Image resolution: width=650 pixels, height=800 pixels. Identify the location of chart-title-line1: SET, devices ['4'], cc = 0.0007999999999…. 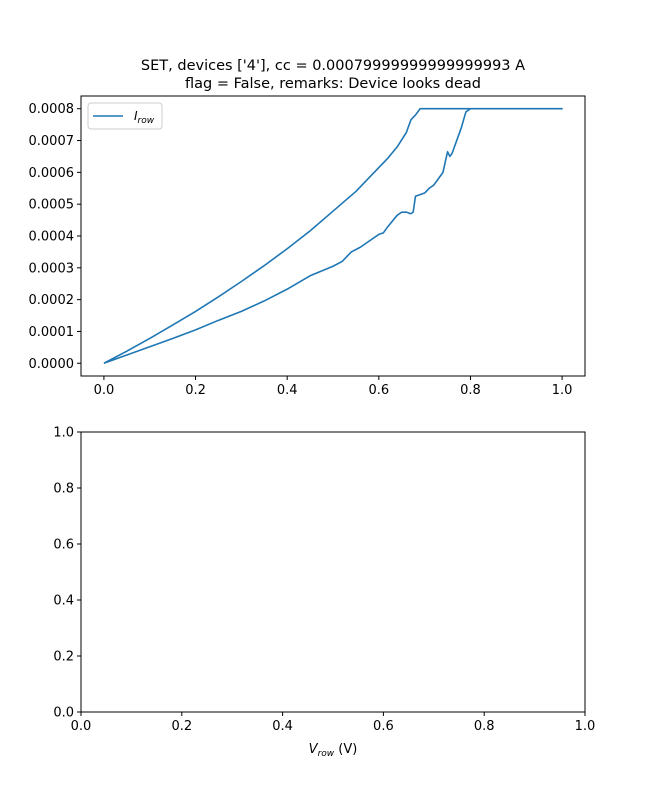
(333, 66).